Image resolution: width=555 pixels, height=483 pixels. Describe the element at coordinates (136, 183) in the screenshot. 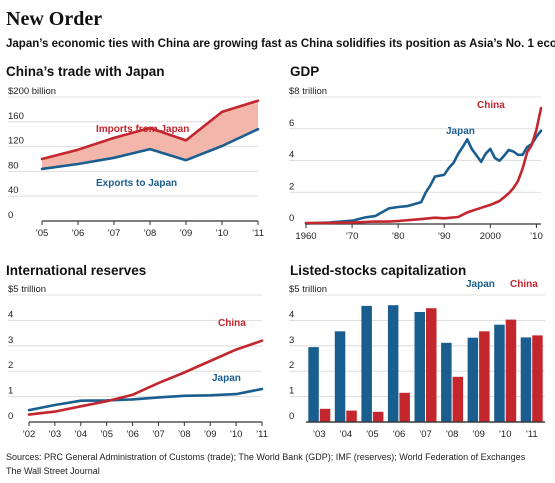

I see `exports-legend-label: Exports to Japan` at that location.